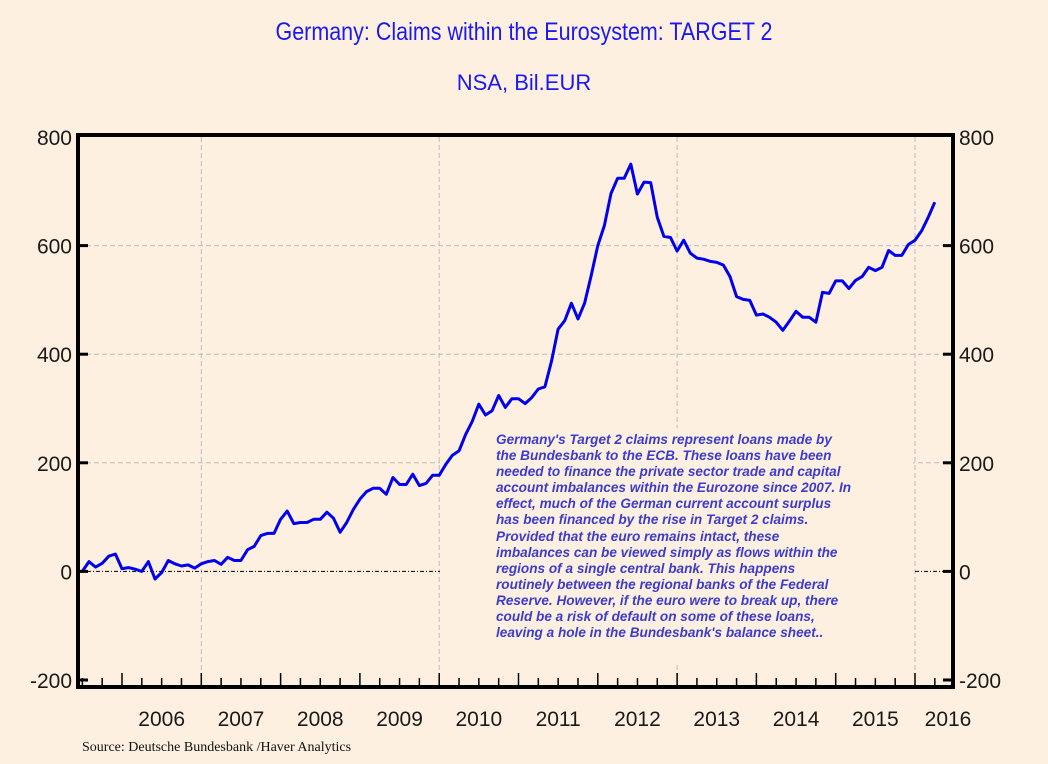 The height and width of the screenshot is (764, 1048). What do you see at coordinates (524, 82) in the screenshot?
I see `chart-subtitle: NSA, Bil.EUR` at bounding box center [524, 82].